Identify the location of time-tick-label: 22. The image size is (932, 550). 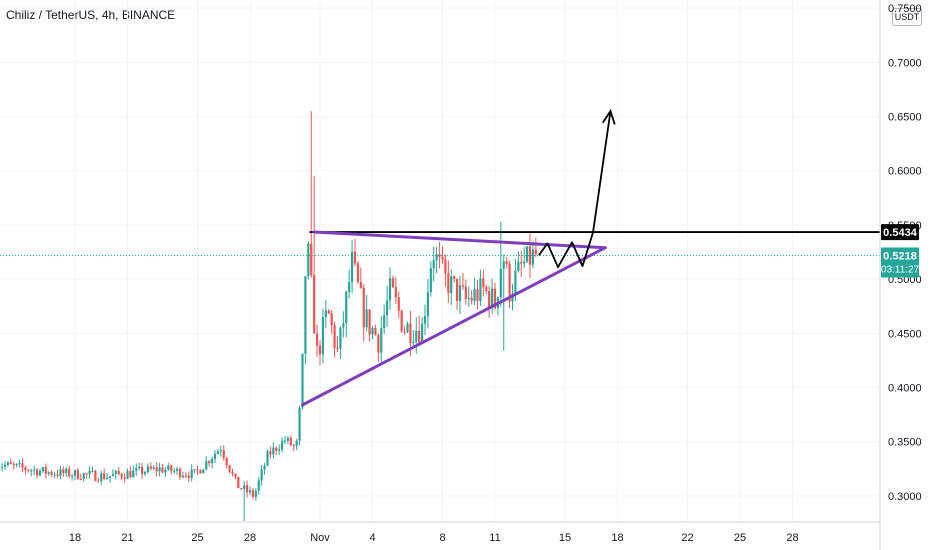
(687, 538).